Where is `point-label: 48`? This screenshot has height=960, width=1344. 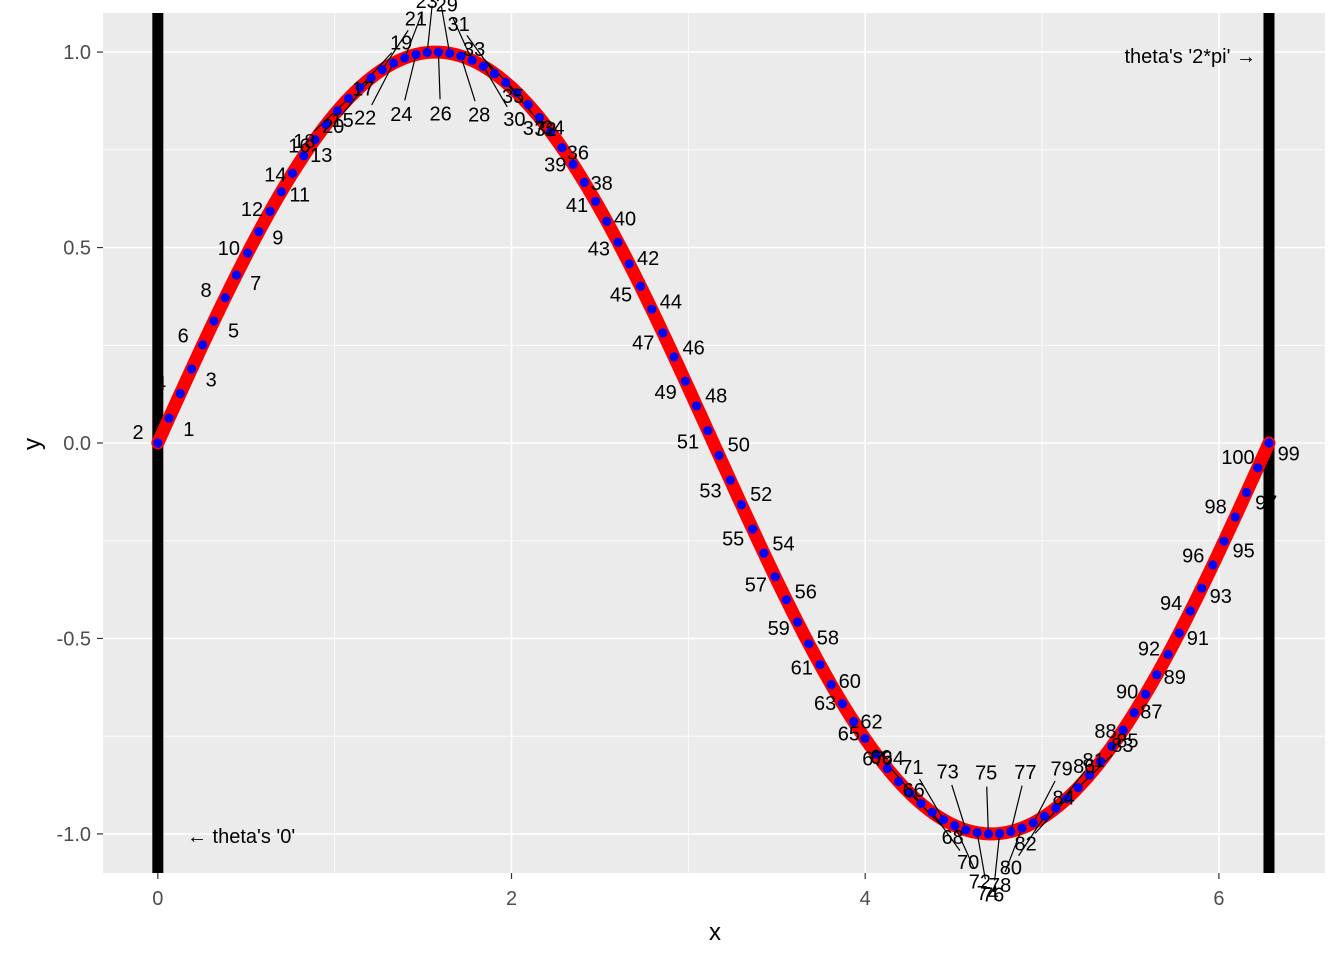 point-label: 48 is located at coordinates (716, 396).